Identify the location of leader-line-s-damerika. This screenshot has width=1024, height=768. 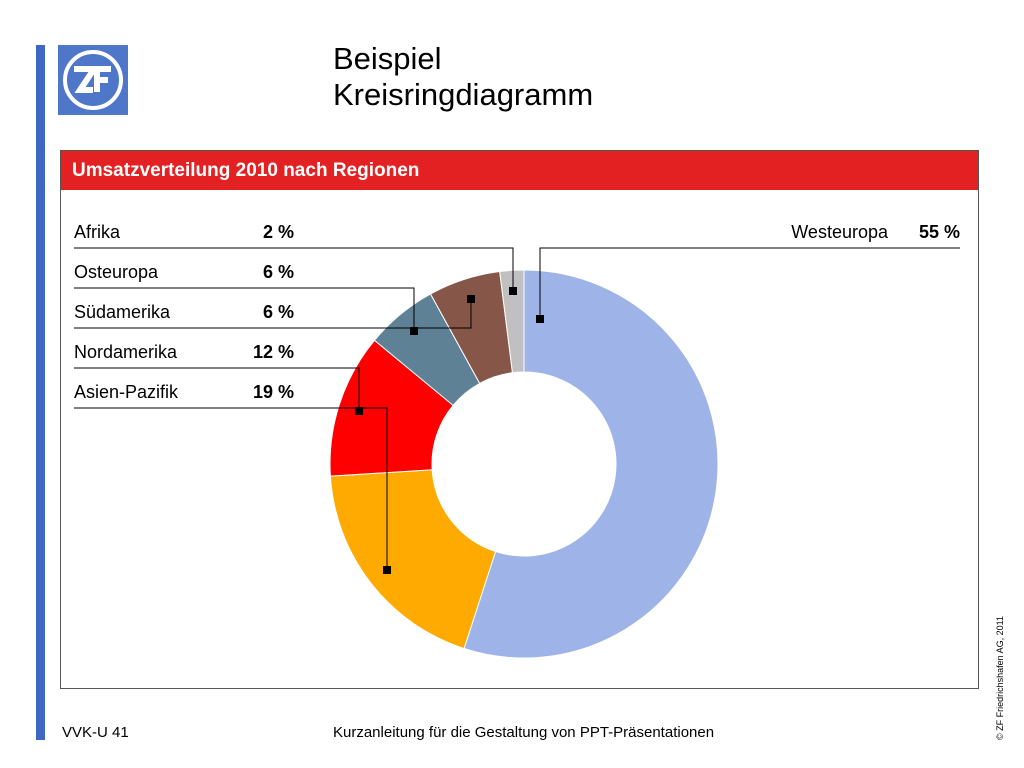
(273, 314).